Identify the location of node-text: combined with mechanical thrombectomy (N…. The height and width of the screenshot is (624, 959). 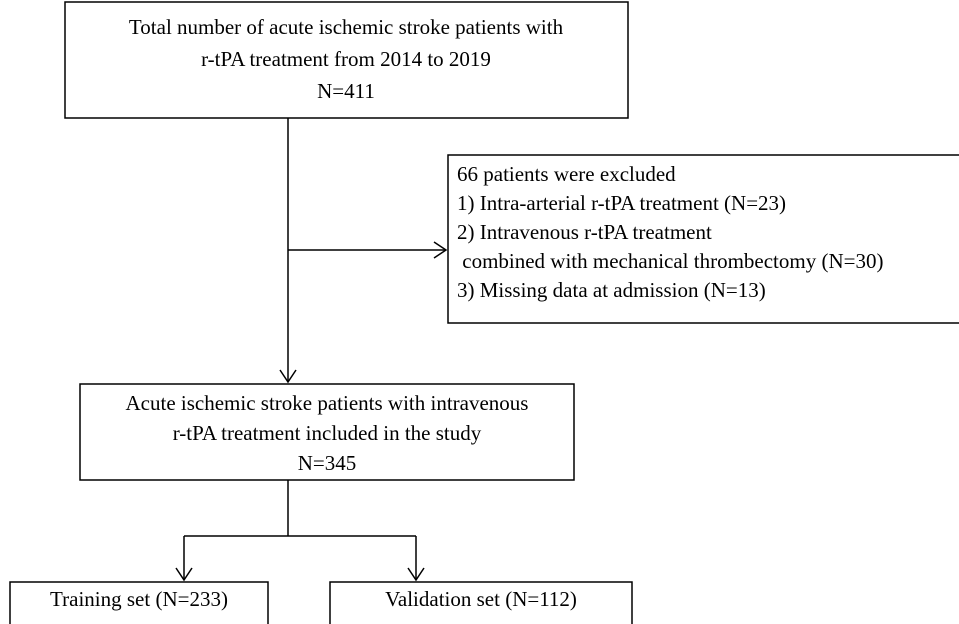
(670, 261).